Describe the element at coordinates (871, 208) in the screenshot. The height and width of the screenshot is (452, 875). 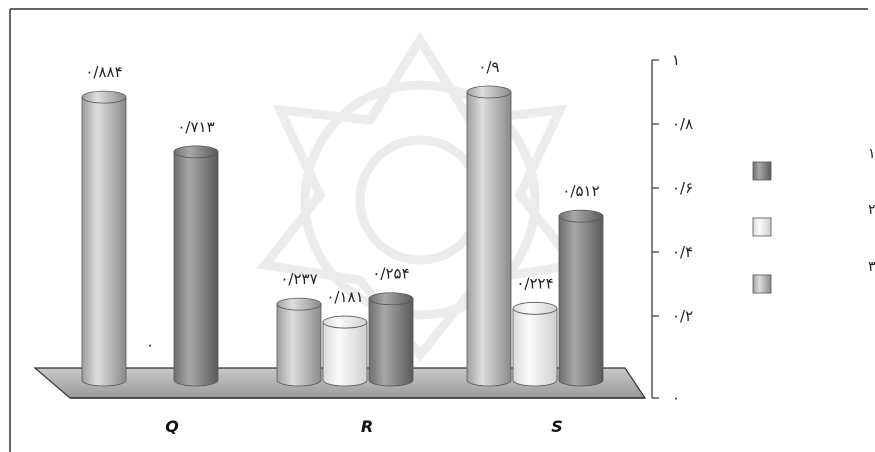
I see `legend-label-series-2: تأمین کننده ۲` at that location.